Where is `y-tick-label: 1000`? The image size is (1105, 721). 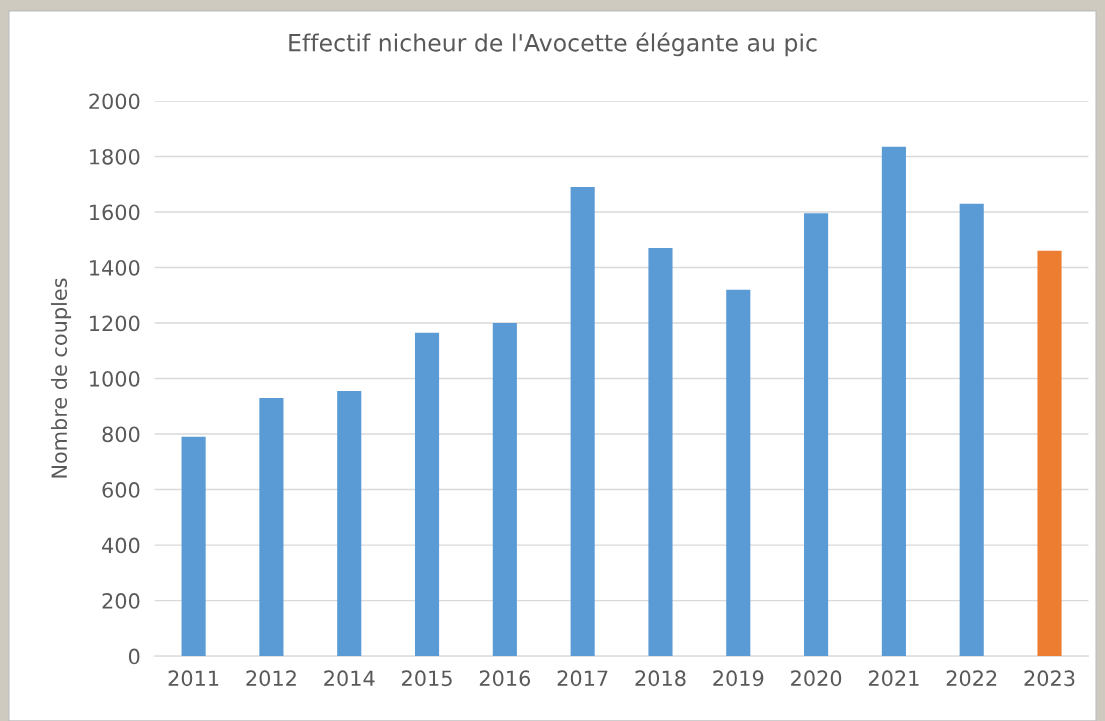
y-tick-label: 1000 is located at coordinates (115, 378).